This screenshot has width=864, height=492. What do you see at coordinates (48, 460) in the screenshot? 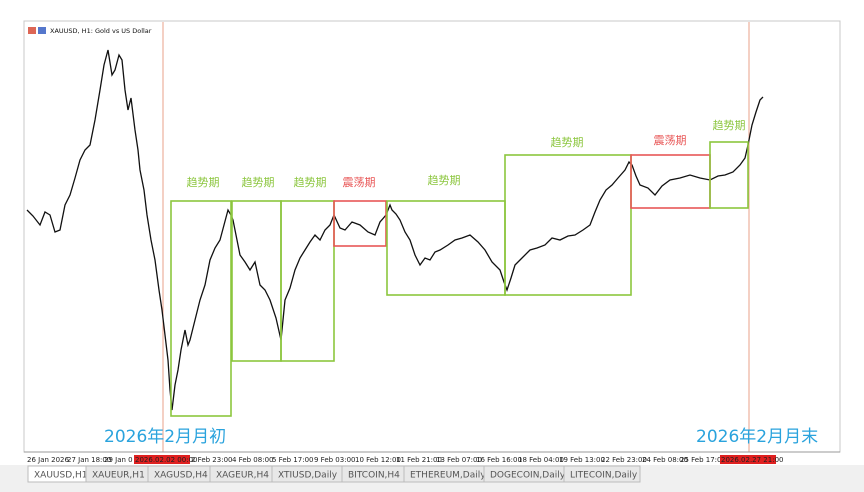
I see `time-label: 26 Jan 2026` at bounding box center [48, 460].